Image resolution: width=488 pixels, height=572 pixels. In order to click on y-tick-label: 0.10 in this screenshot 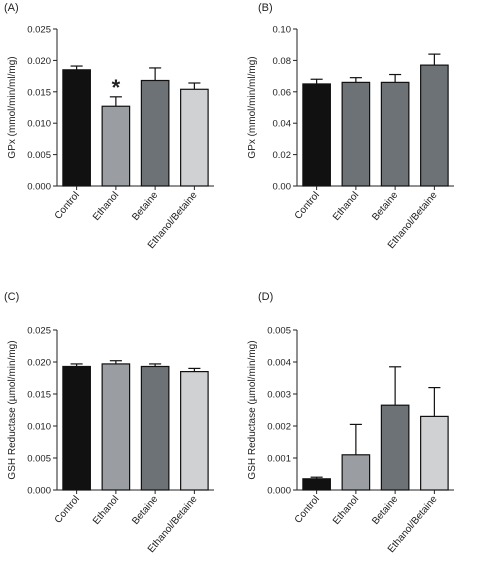, I will do `click(282, 30)`.